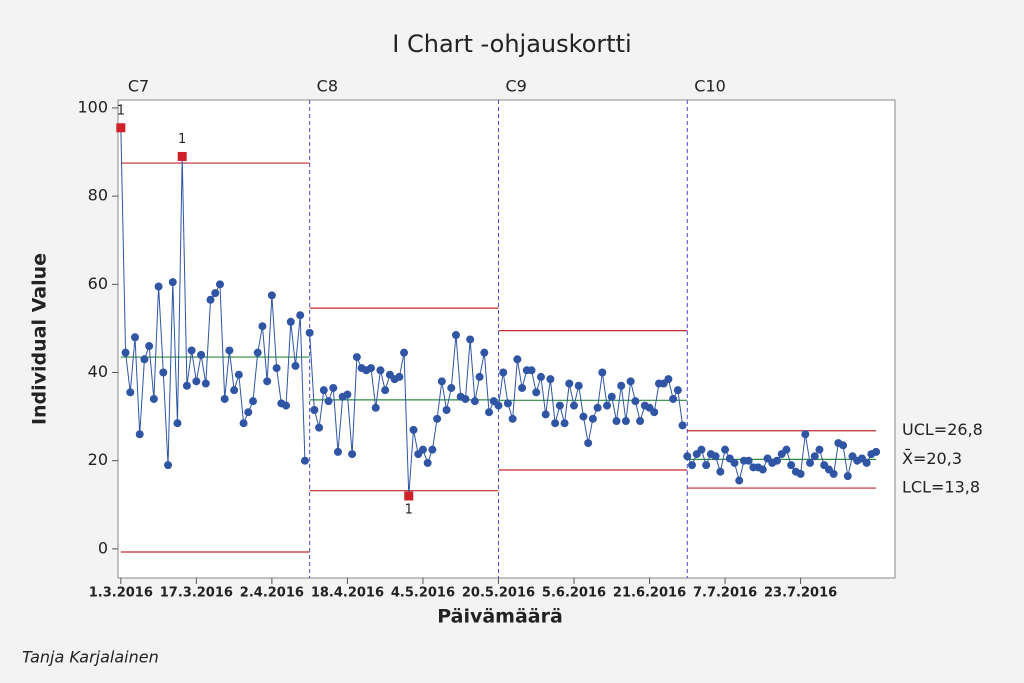  I want to click on y-tick-label: 20, so click(98, 459).